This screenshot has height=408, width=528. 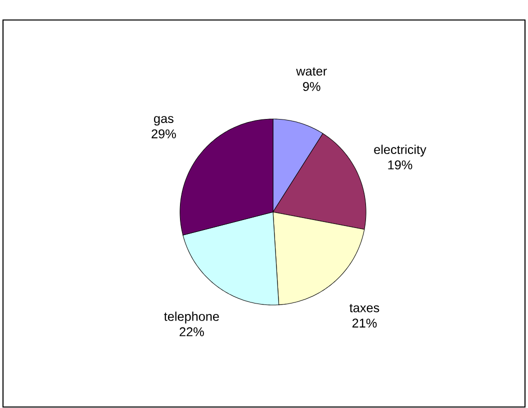 I want to click on data-label: 22%, so click(x=192, y=331).